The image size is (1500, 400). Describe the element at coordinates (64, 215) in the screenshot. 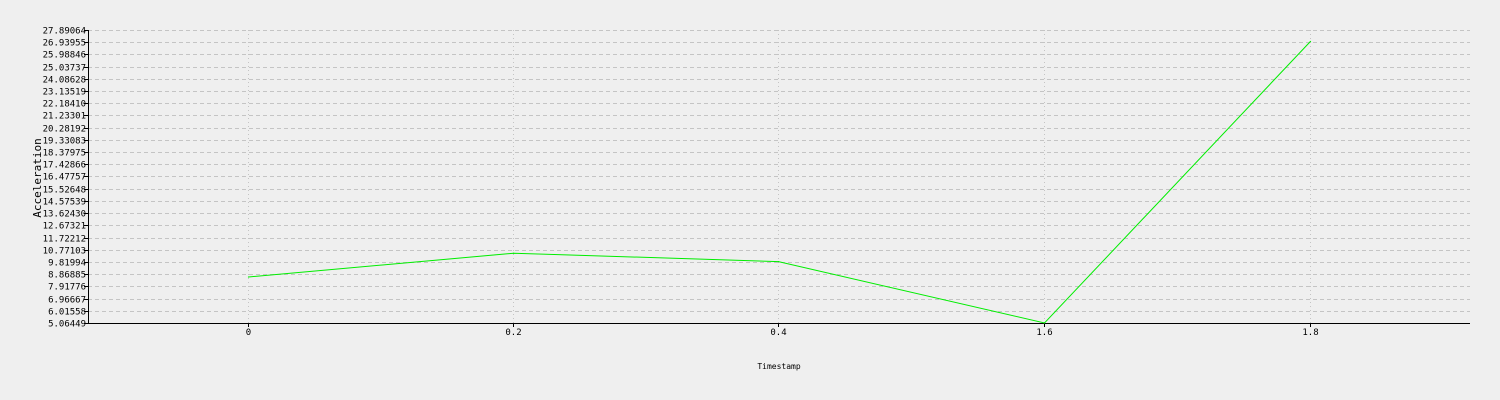

I see `y-tick-label: 13.62430` at that location.